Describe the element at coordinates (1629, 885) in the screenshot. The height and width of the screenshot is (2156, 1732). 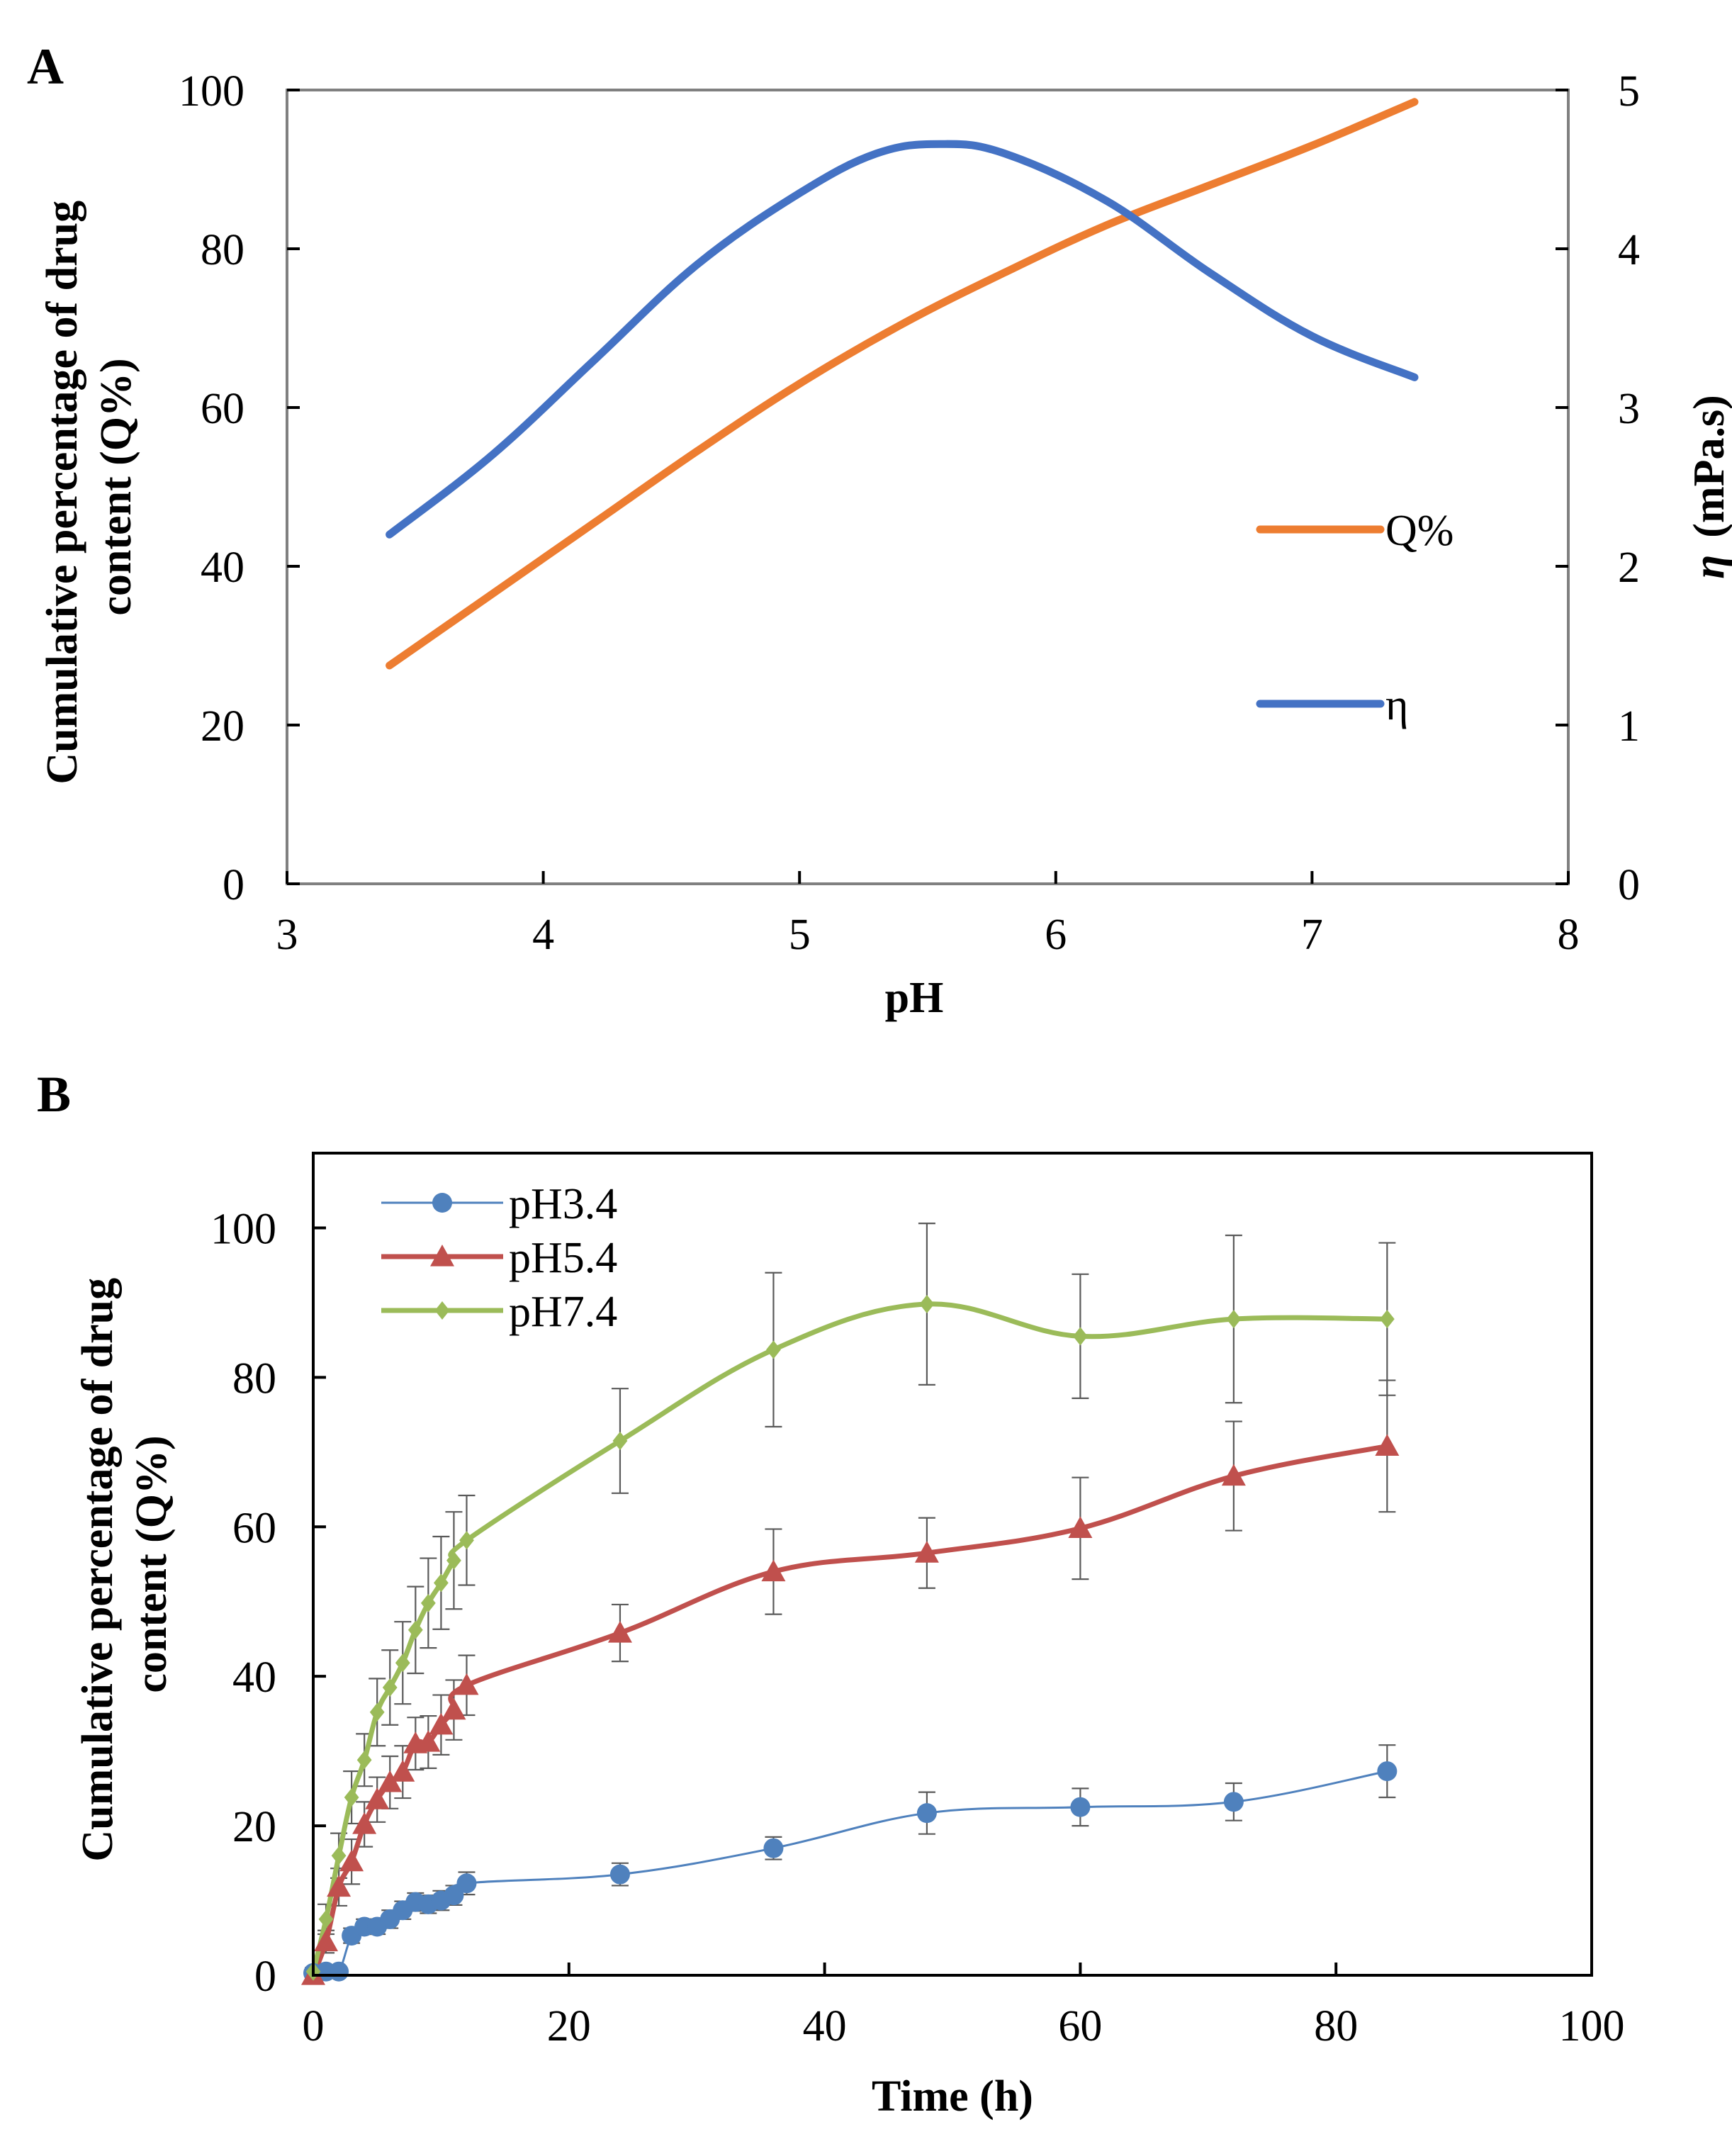
I see `panel-a-y2-tick-label: 0` at that location.